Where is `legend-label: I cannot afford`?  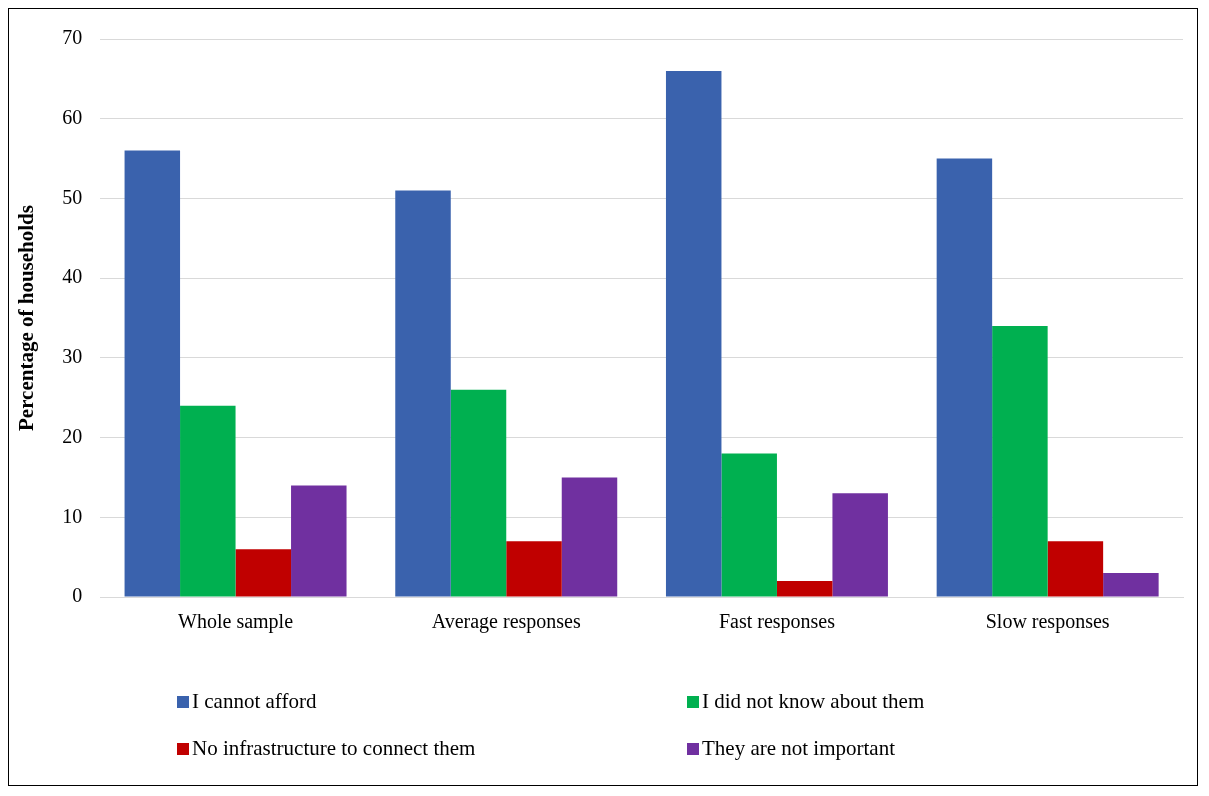
legend-label: I cannot afford is located at coordinates (254, 701).